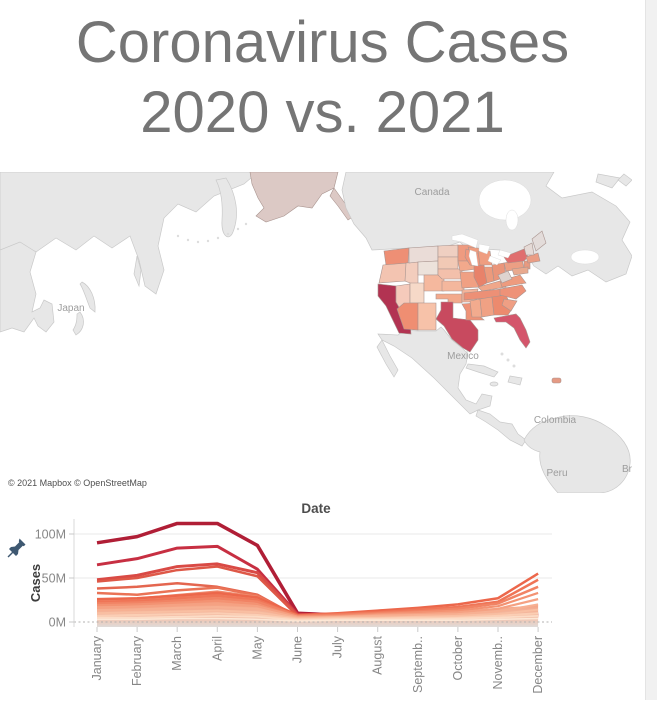 The image size is (657, 705). What do you see at coordinates (505, 277) in the screenshot?
I see `state-WV` at bounding box center [505, 277].